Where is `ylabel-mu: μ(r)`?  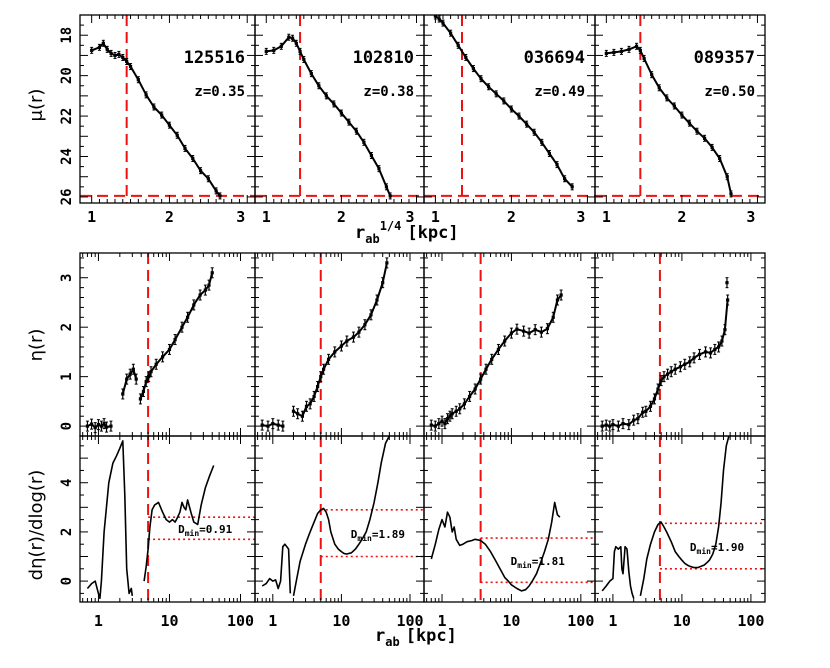
ylabel-mu: μ(r) is located at coordinates (36, 105).